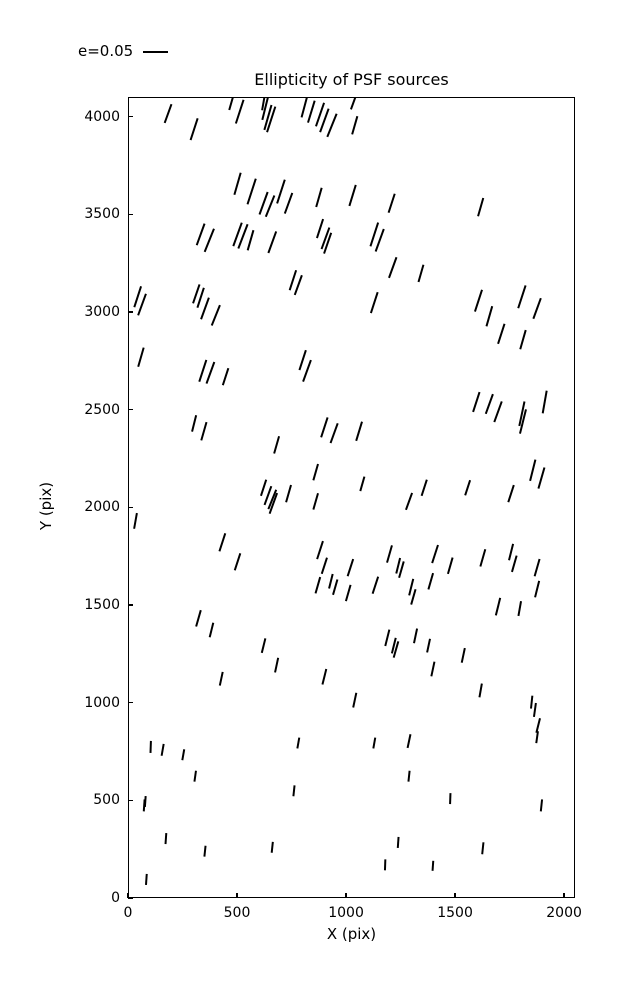 This screenshot has width=637, height=1000. Describe the element at coordinates (102, 214) in the screenshot. I see `y-axis-tick-label: 3500` at that location.